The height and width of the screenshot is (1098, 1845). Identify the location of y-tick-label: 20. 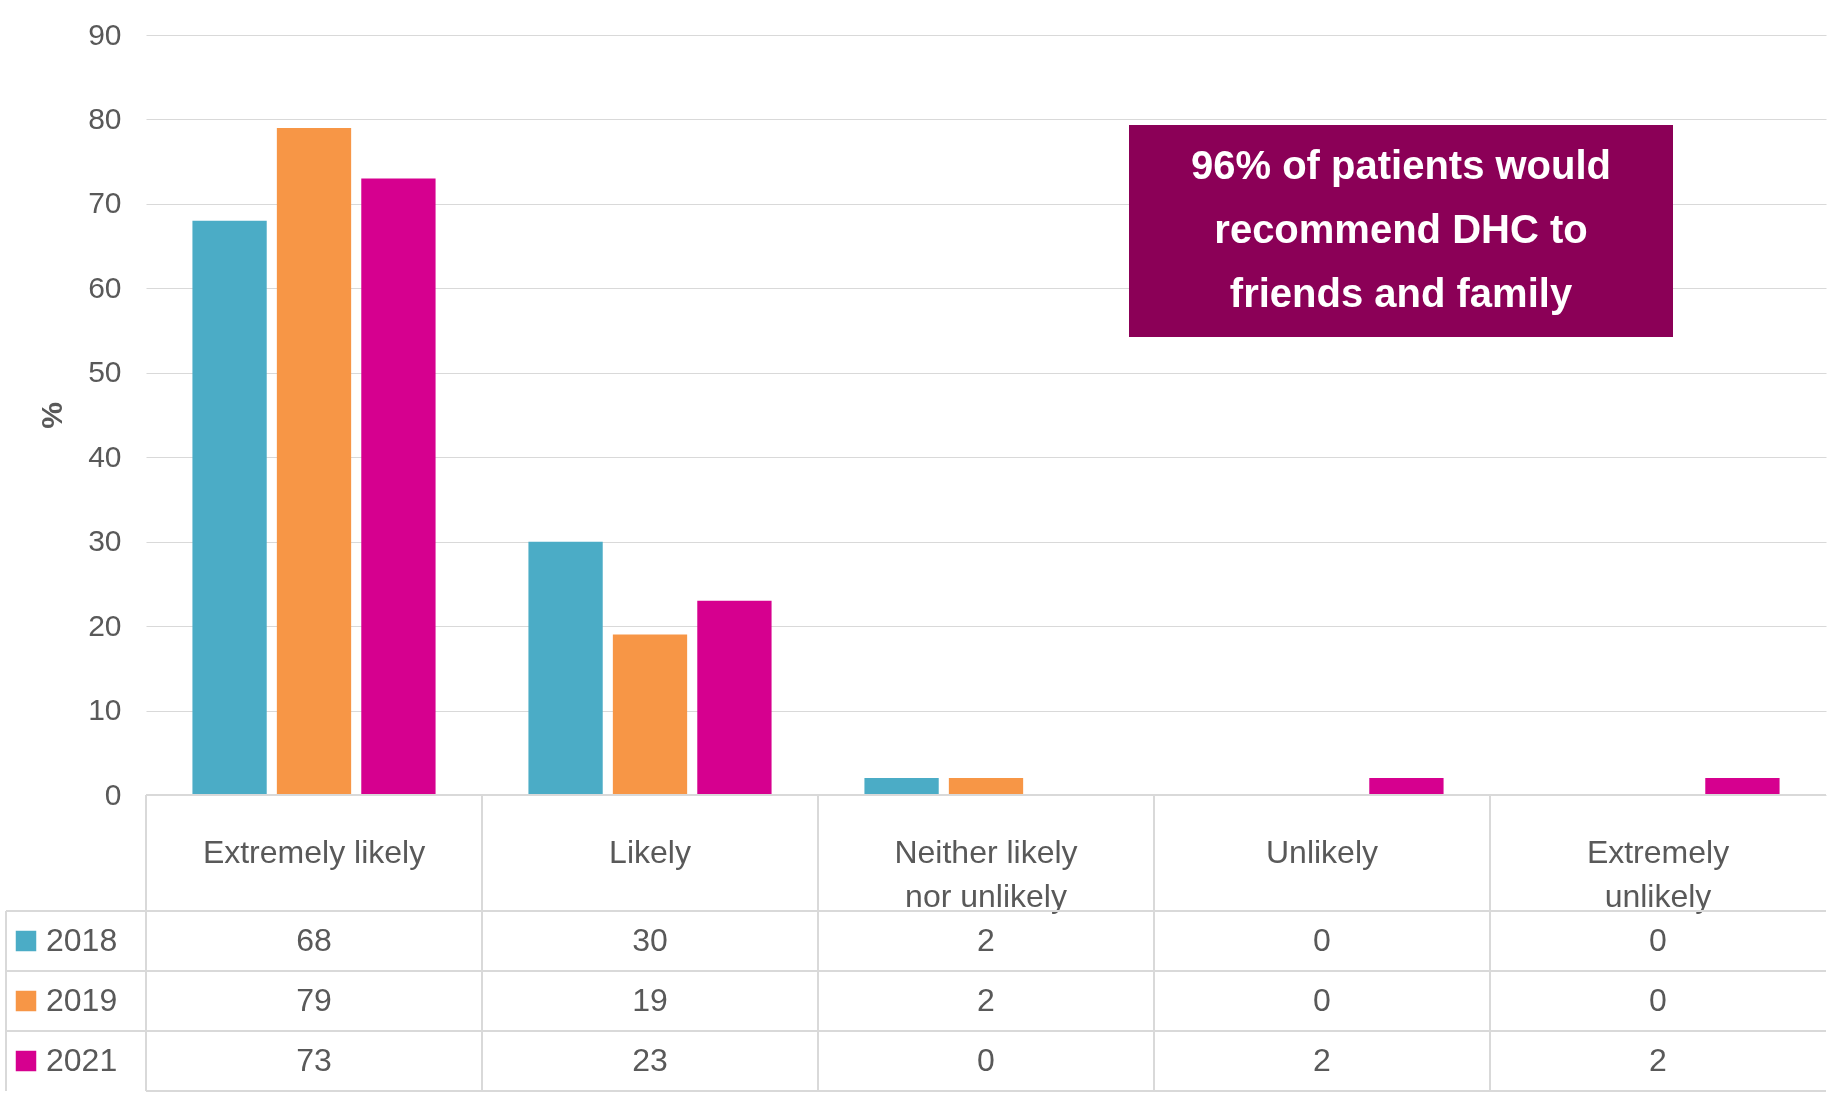
(105, 625).